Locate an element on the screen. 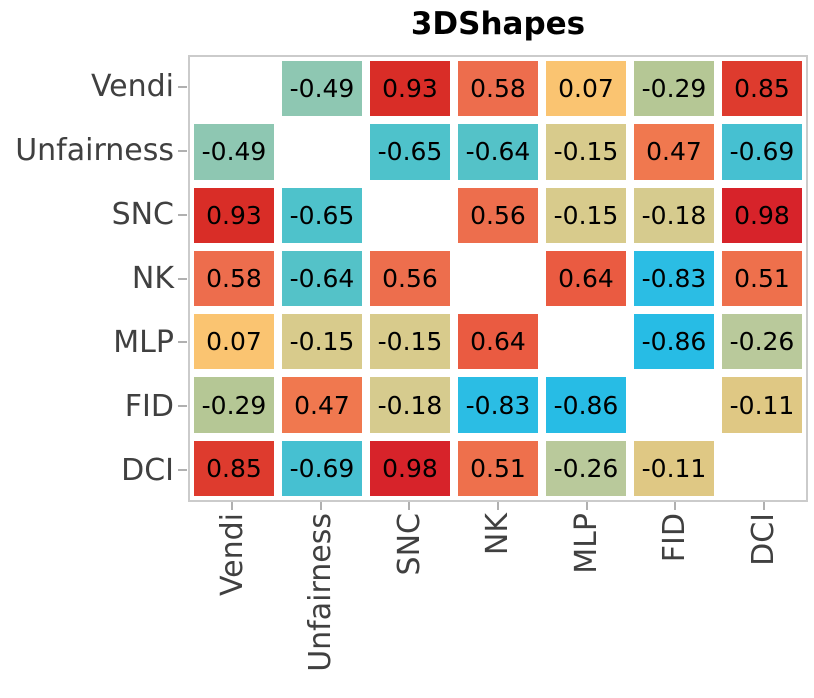 This screenshot has height=698, width=814. heatmap-cell: 0.64 is located at coordinates (498, 341).